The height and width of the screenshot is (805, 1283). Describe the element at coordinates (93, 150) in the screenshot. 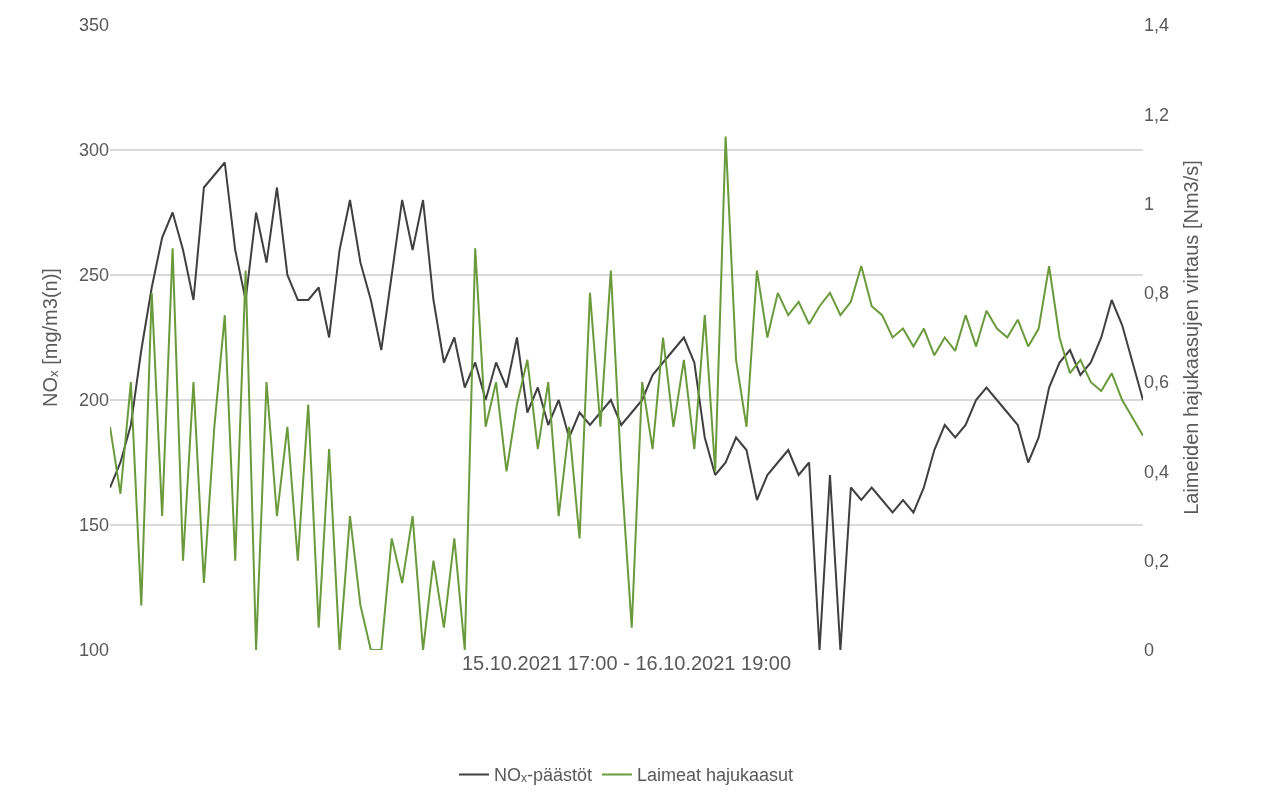

I see `y-tick-label: 300` at that location.